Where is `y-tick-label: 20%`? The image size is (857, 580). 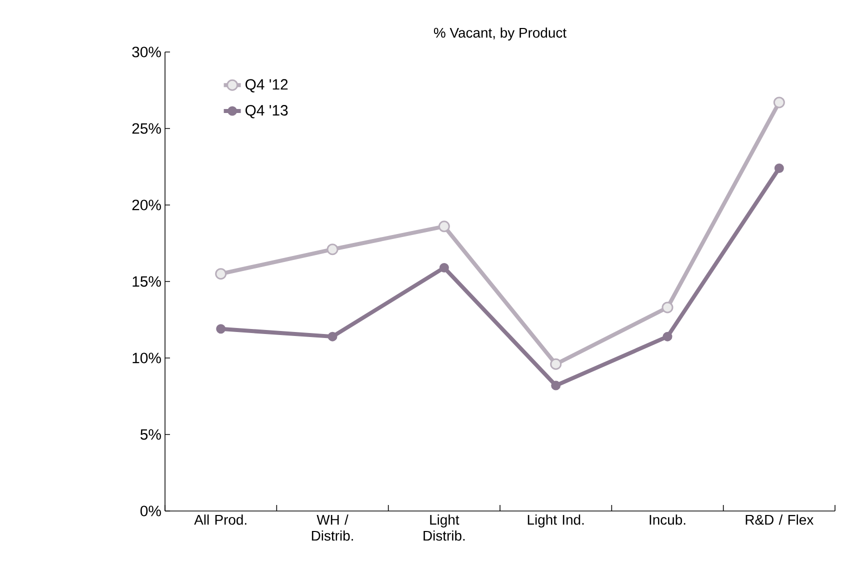 y-tick-label: 20% is located at coordinates (146, 205).